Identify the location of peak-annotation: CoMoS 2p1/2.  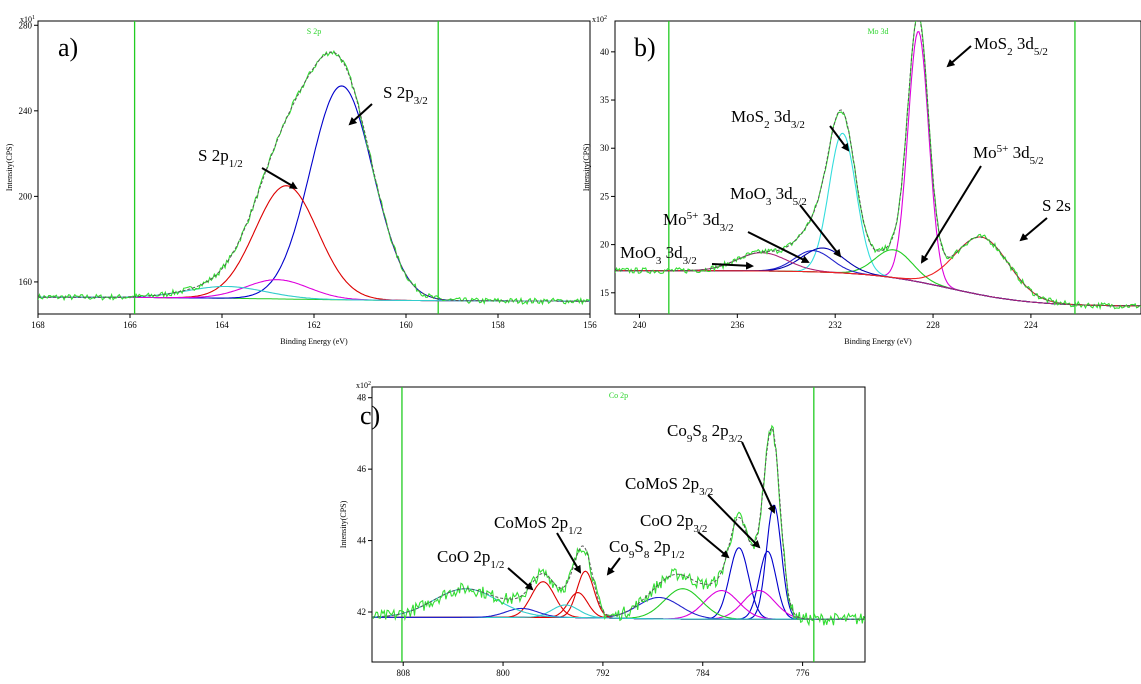
(538, 525).